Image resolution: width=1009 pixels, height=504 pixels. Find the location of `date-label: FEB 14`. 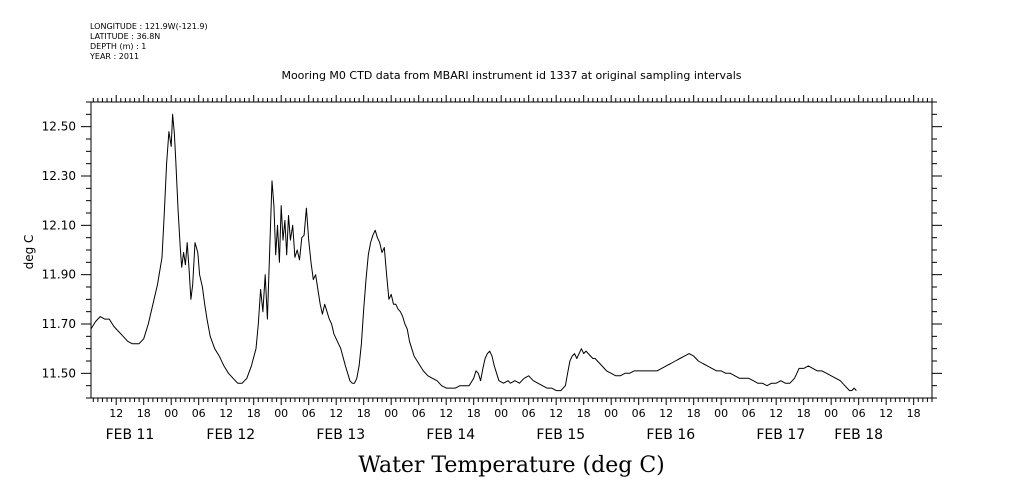

date-label: FEB 14 is located at coordinates (450, 435).